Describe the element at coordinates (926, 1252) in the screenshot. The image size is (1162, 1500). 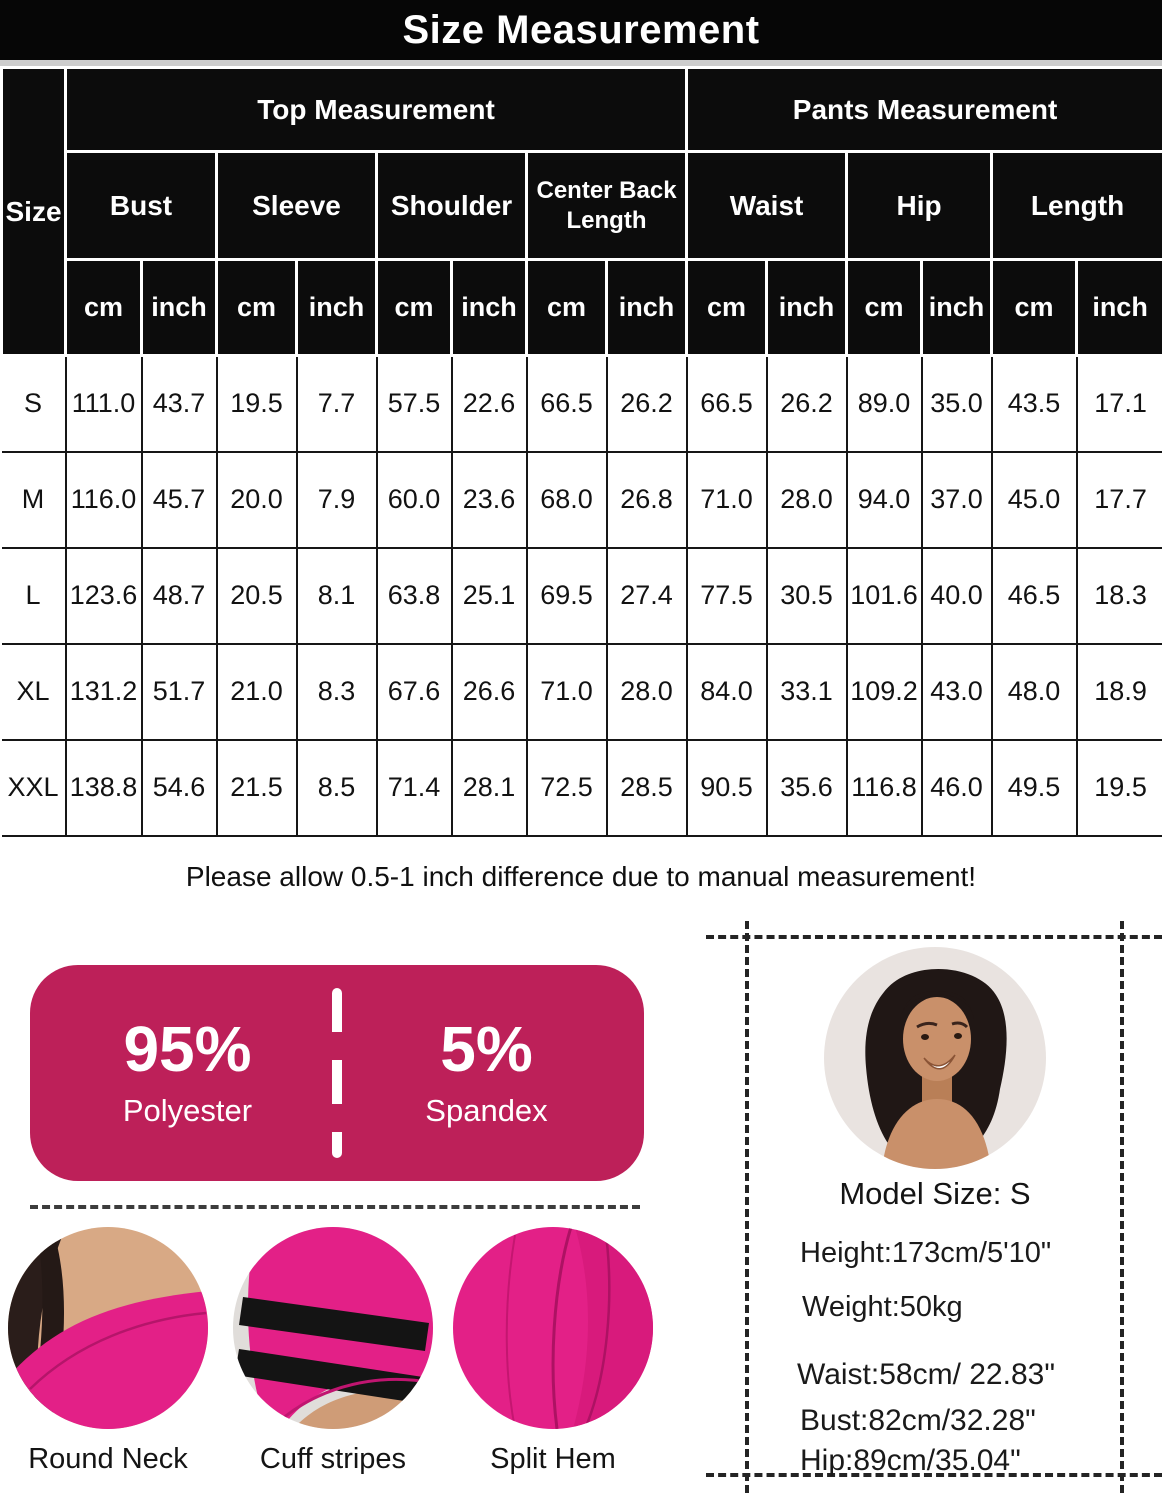
I see `model-height: Height:173cm/5'10"` at that location.